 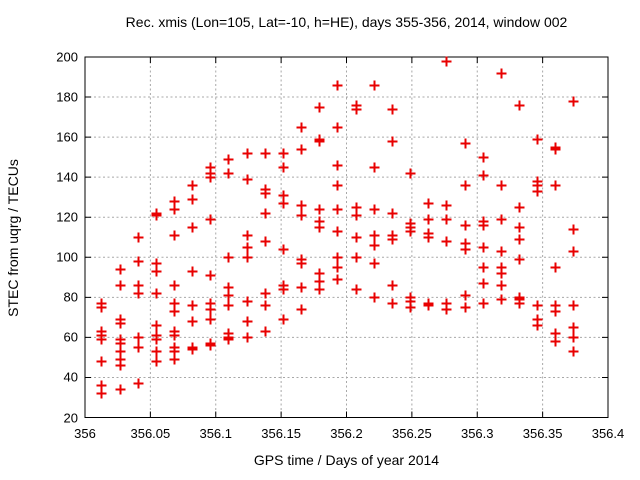 What do you see at coordinates (85, 433) in the screenshot?
I see `x-tick-label: 356` at bounding box center [85, 433].